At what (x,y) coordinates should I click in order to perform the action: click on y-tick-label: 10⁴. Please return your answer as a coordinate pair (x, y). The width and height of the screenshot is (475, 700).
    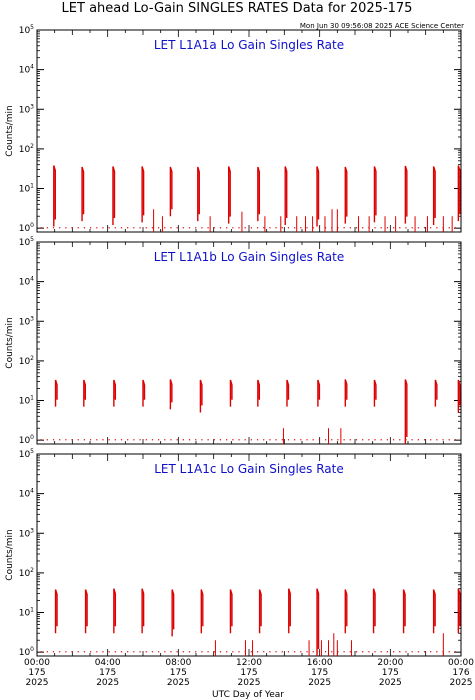
    Looking at the image, I should click on (26, 282).